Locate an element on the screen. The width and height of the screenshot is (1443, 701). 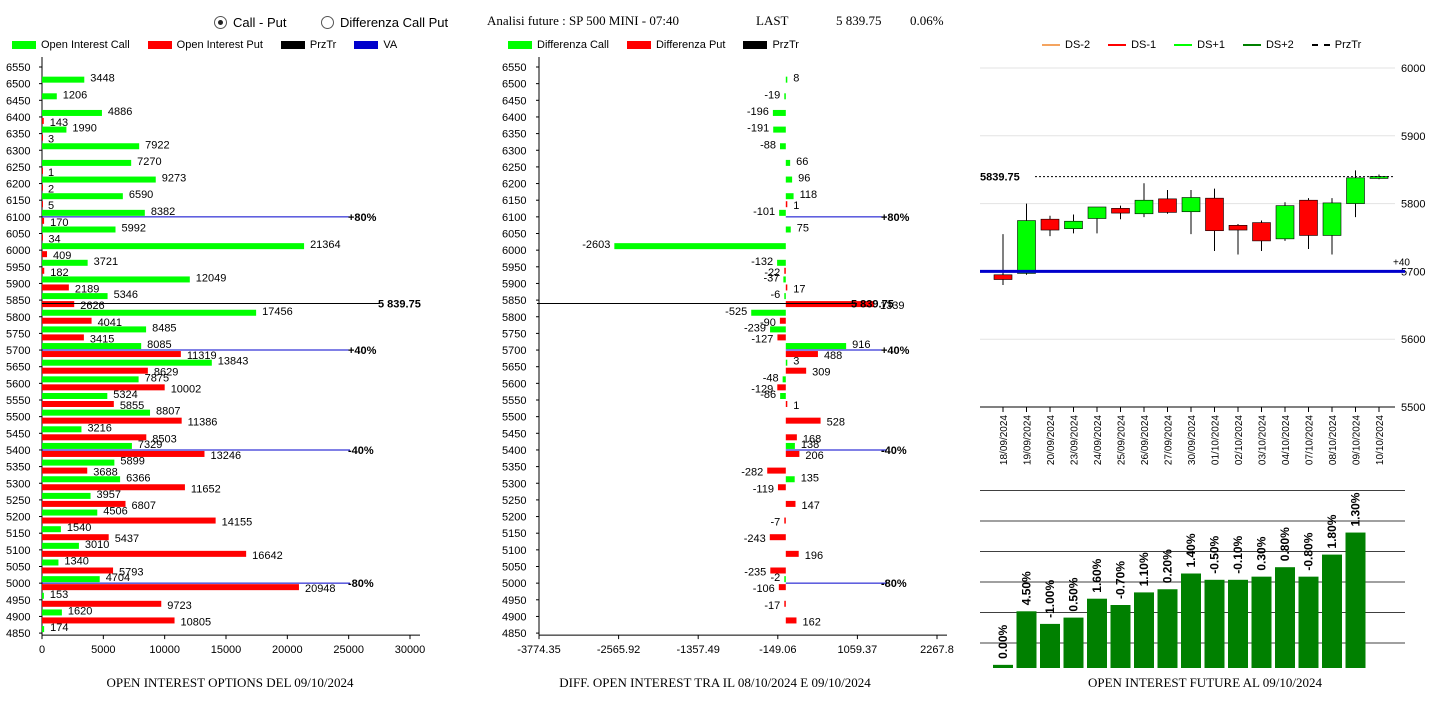
y-tick-label: 5700 is located at coordinates (1413, 272).